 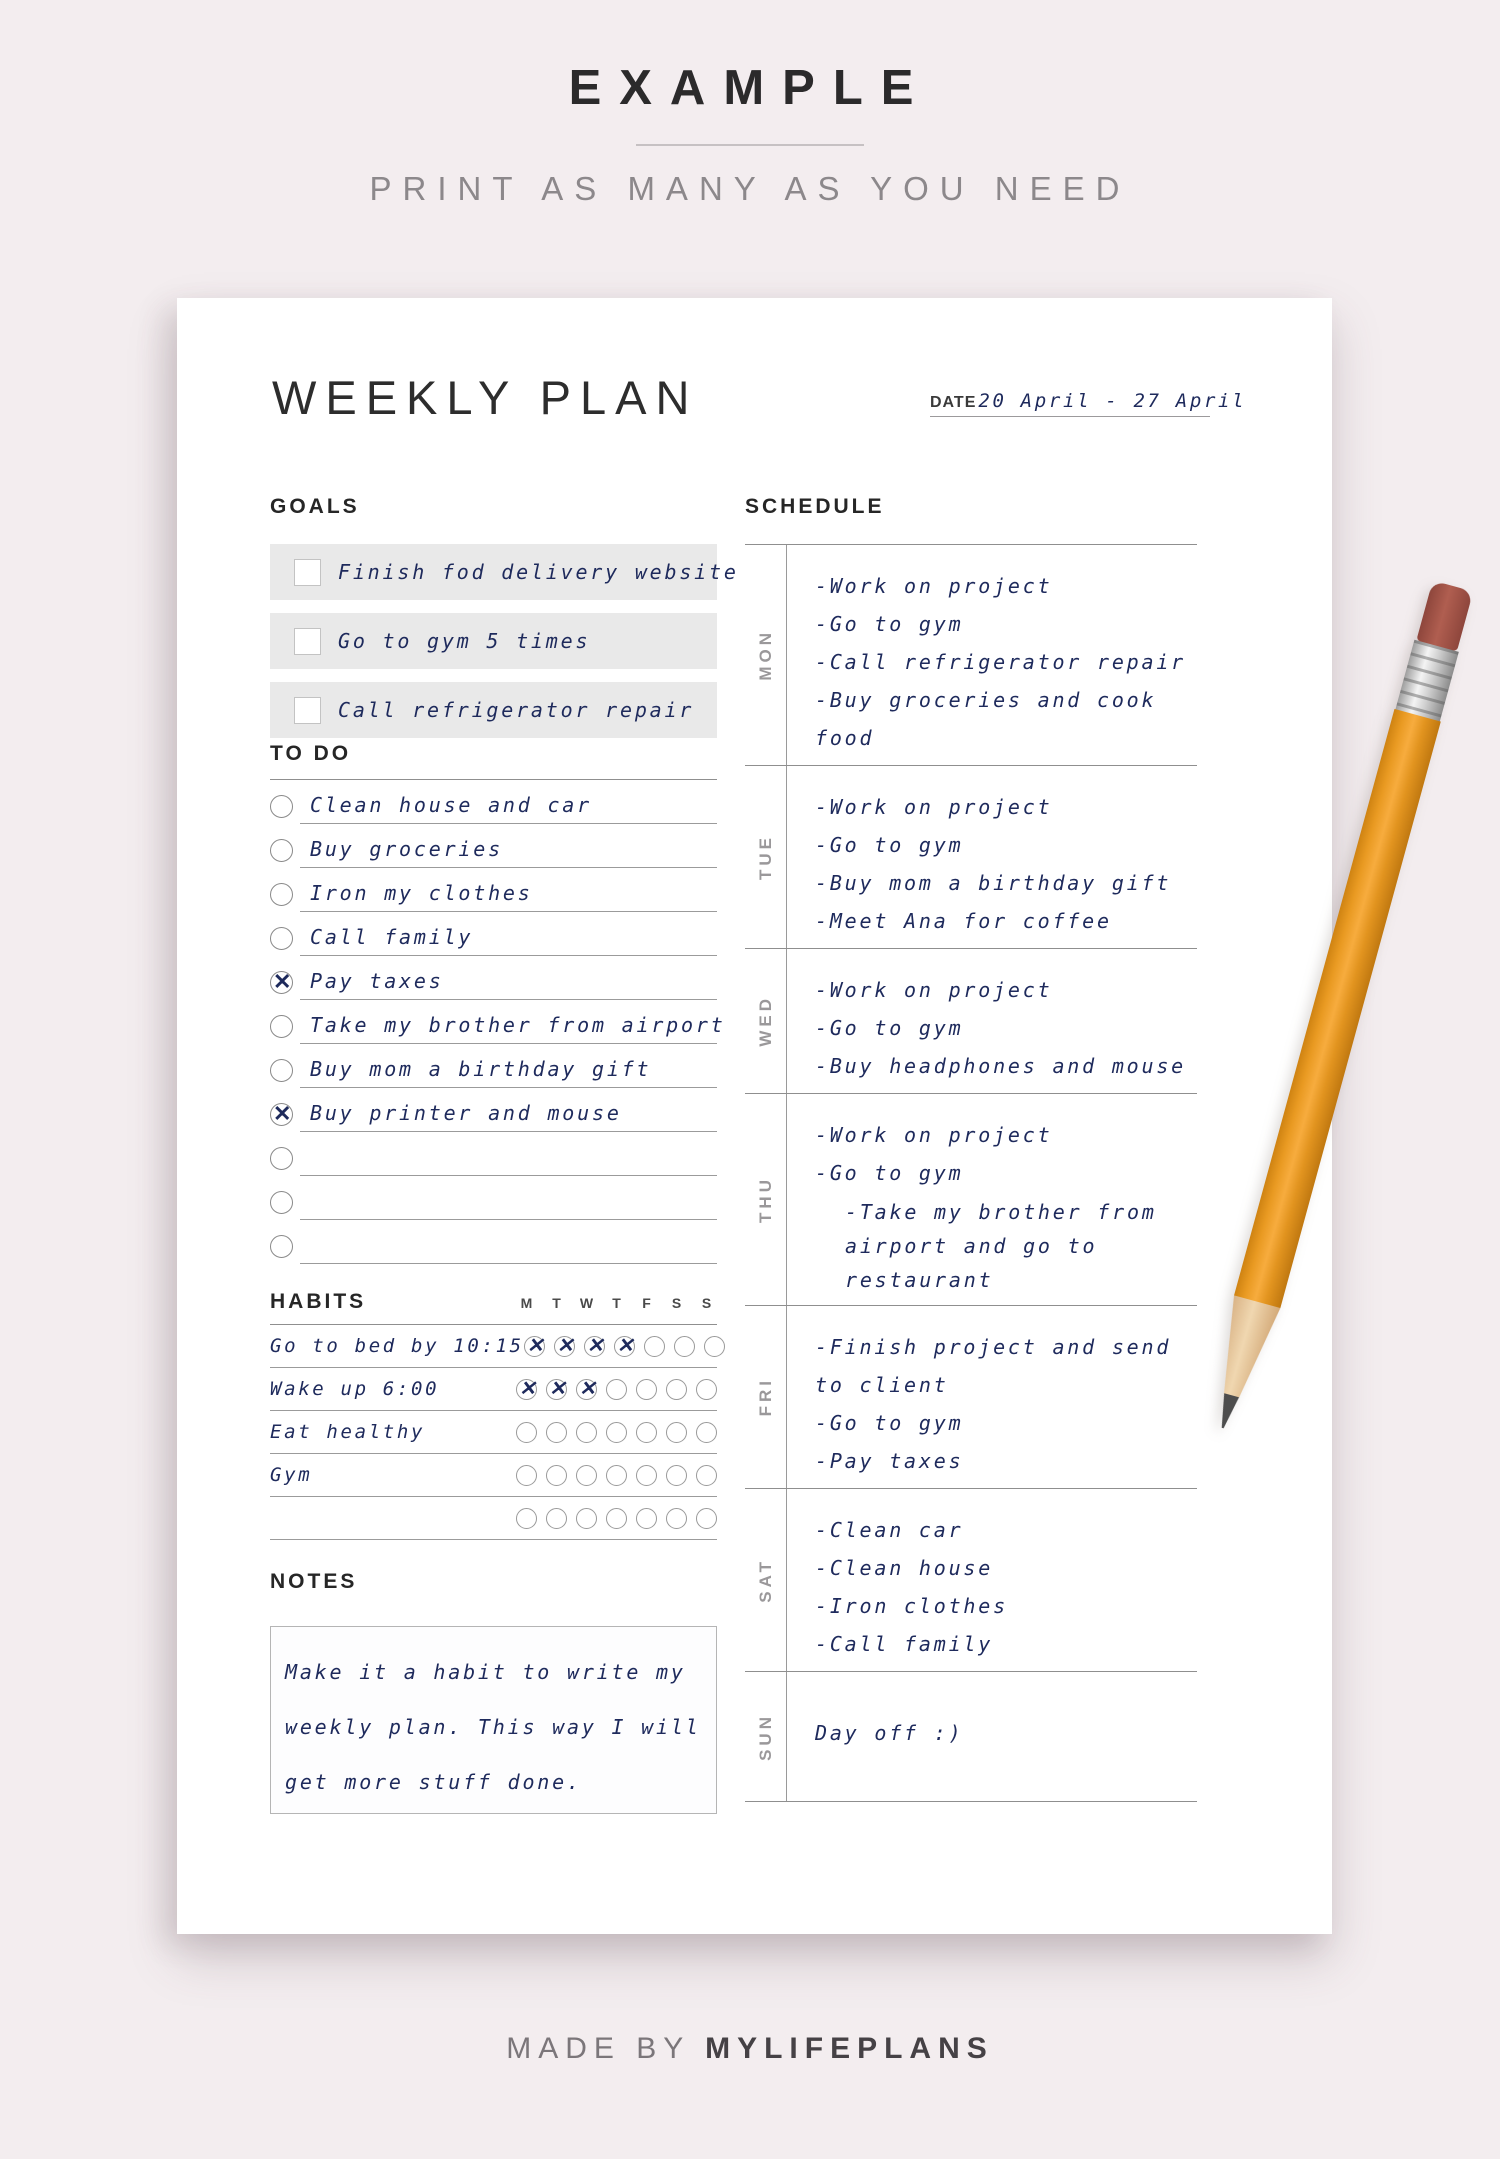 What do you see at coordinates (750, 134) in the screenshot?
I see `top-banner: EXAMPLE PRINT AS MANY AS YOU NEED` at bounding box center [750, 134].